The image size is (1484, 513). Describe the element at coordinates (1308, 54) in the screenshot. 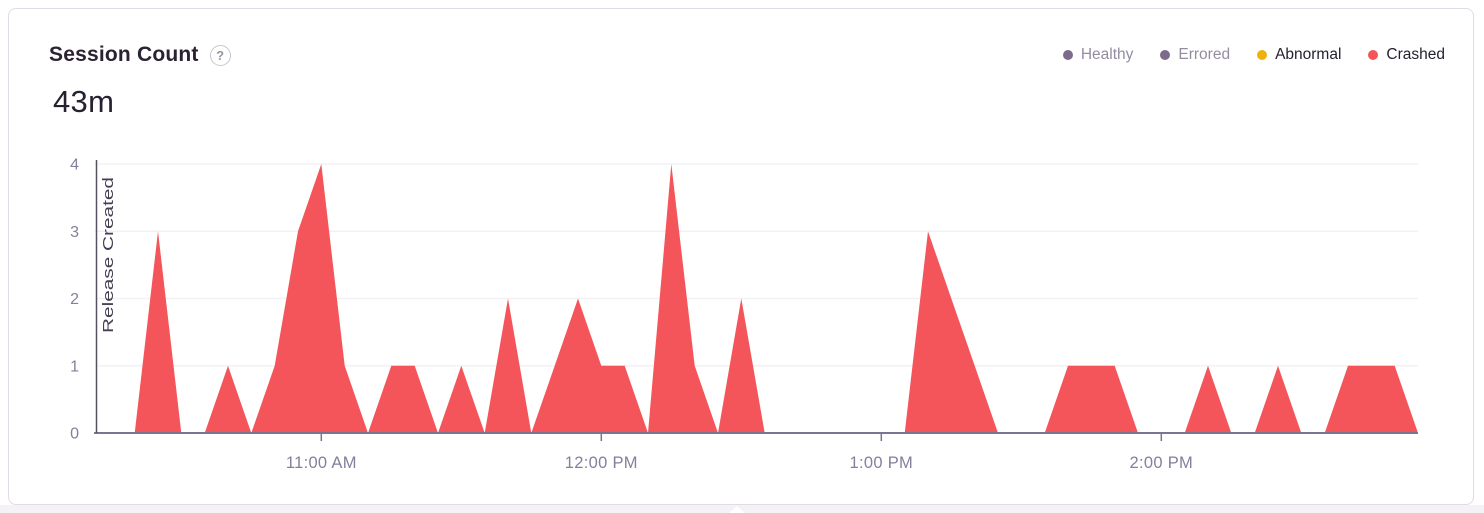

I see `legend-item-label: Abnormal` at that location.